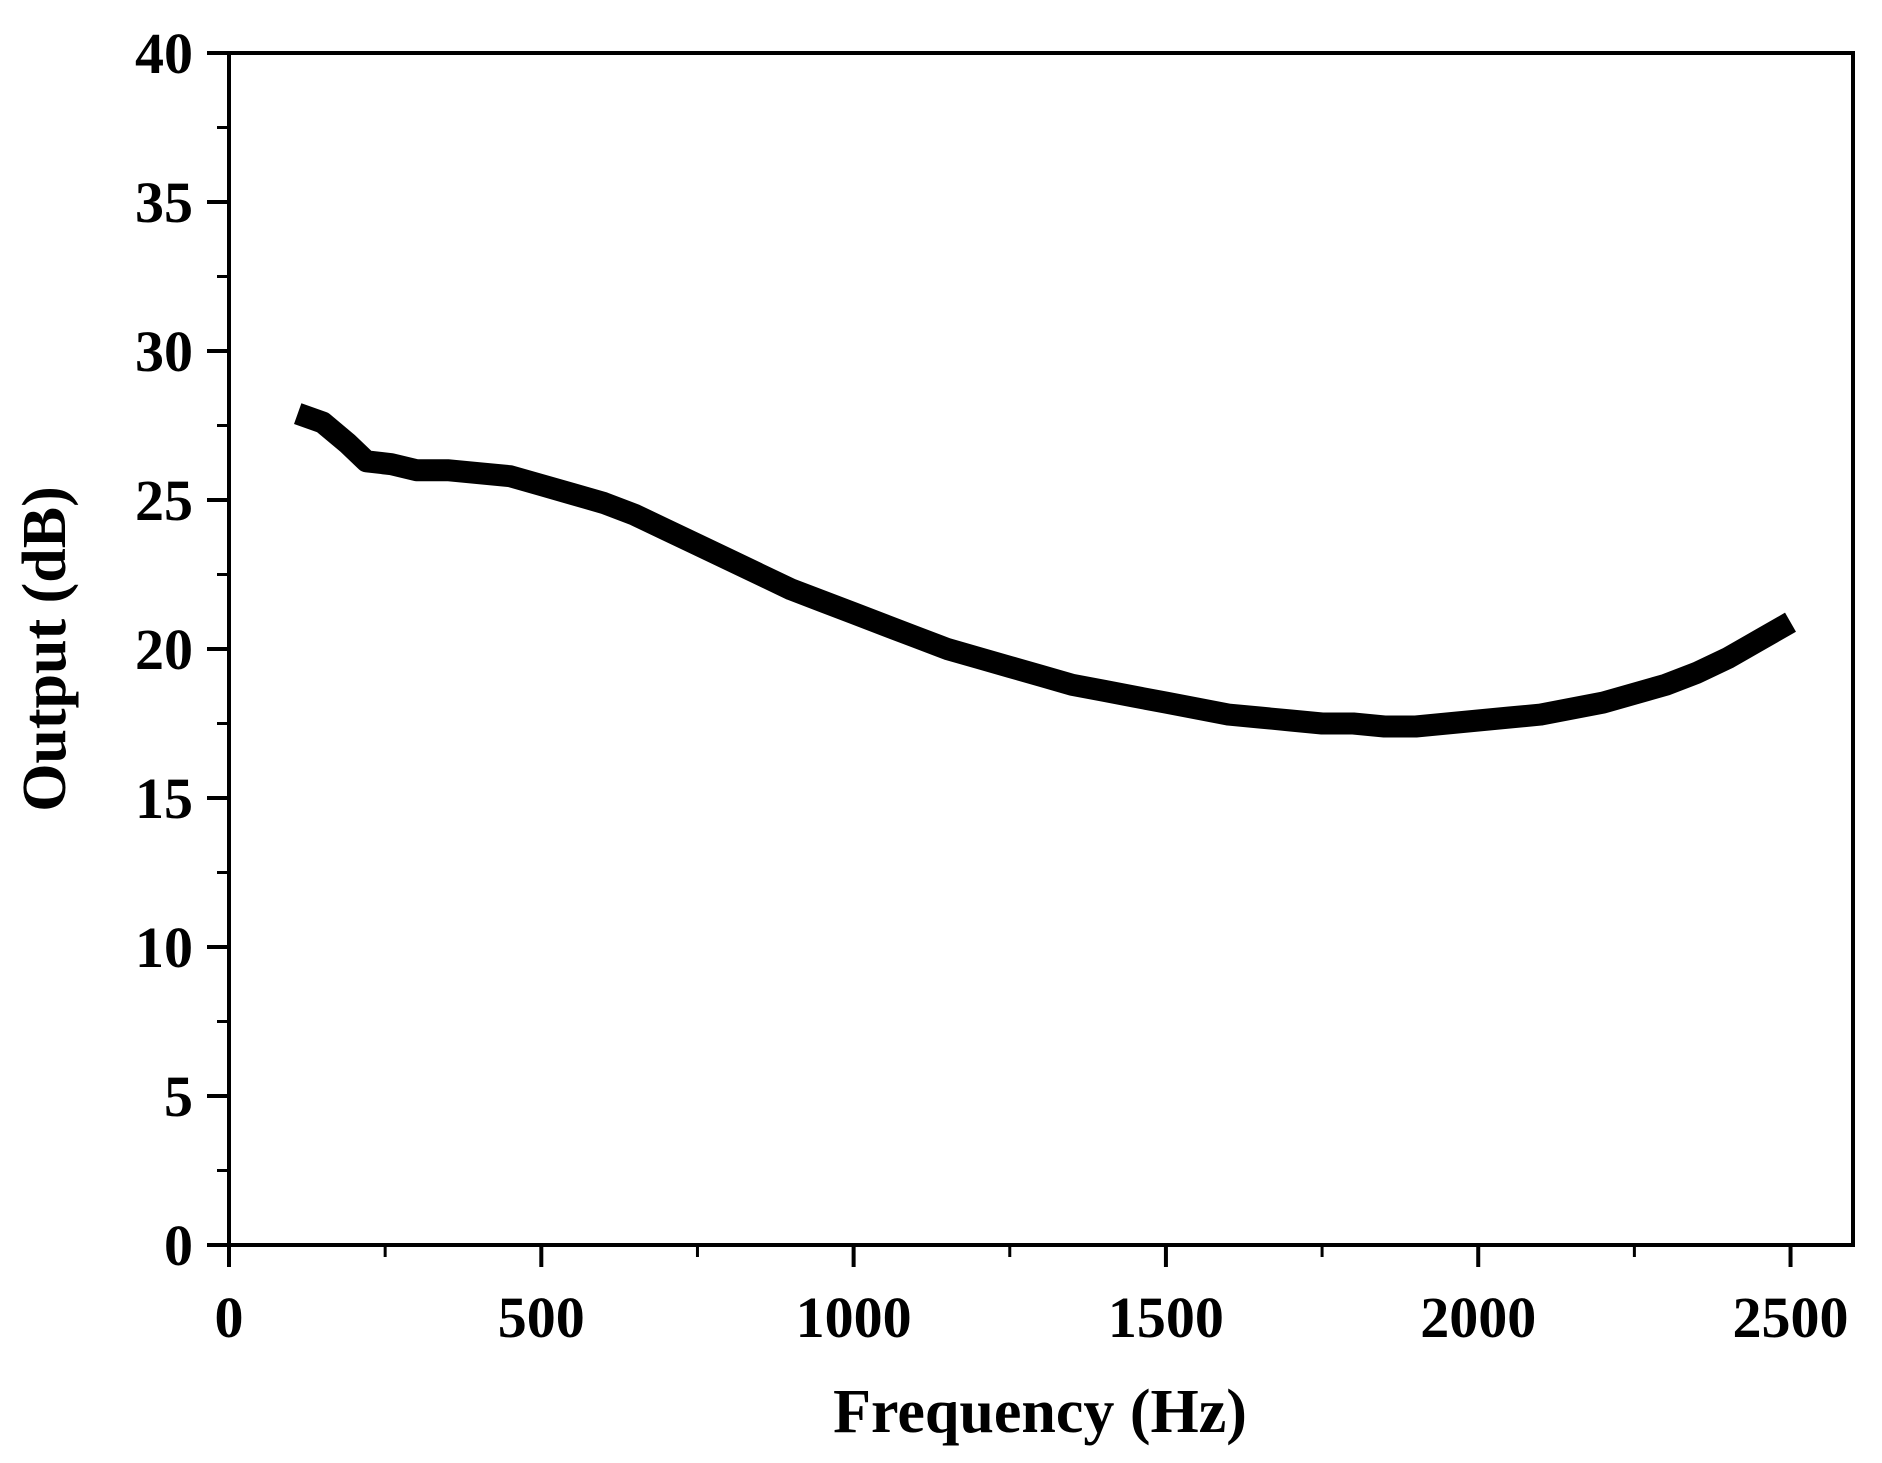  Describe the element at coordinates (1478, 1317) in the screenshot. I see `x-tick-label: 2000` at that location.